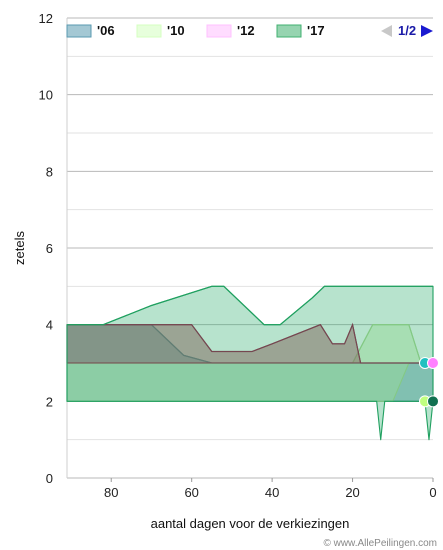  What do you see at coordinates (46, 18) in the screenshot?
I see `y-tick-label: 12` at bounding box center [46, 18].